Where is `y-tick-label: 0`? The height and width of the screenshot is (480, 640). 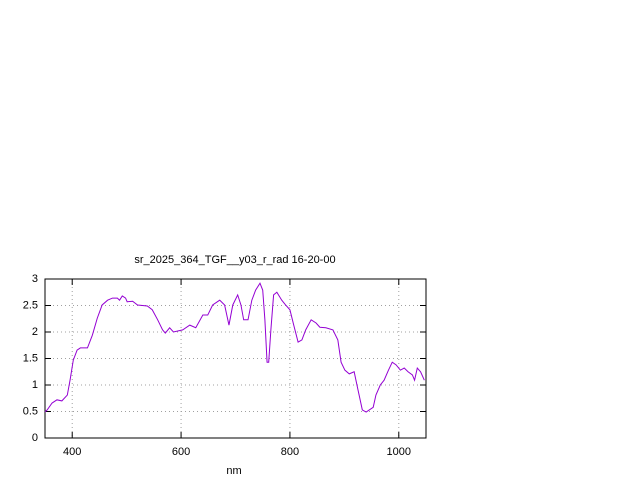 y-tick-label: 0 is located at coordinates (35, 438).